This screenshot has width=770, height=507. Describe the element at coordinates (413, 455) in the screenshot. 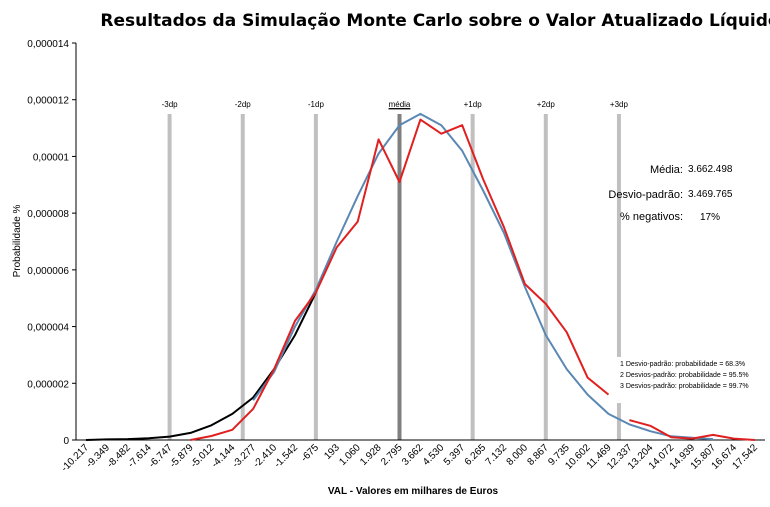

I see `x-tick-label-16: 3.662` at that location.